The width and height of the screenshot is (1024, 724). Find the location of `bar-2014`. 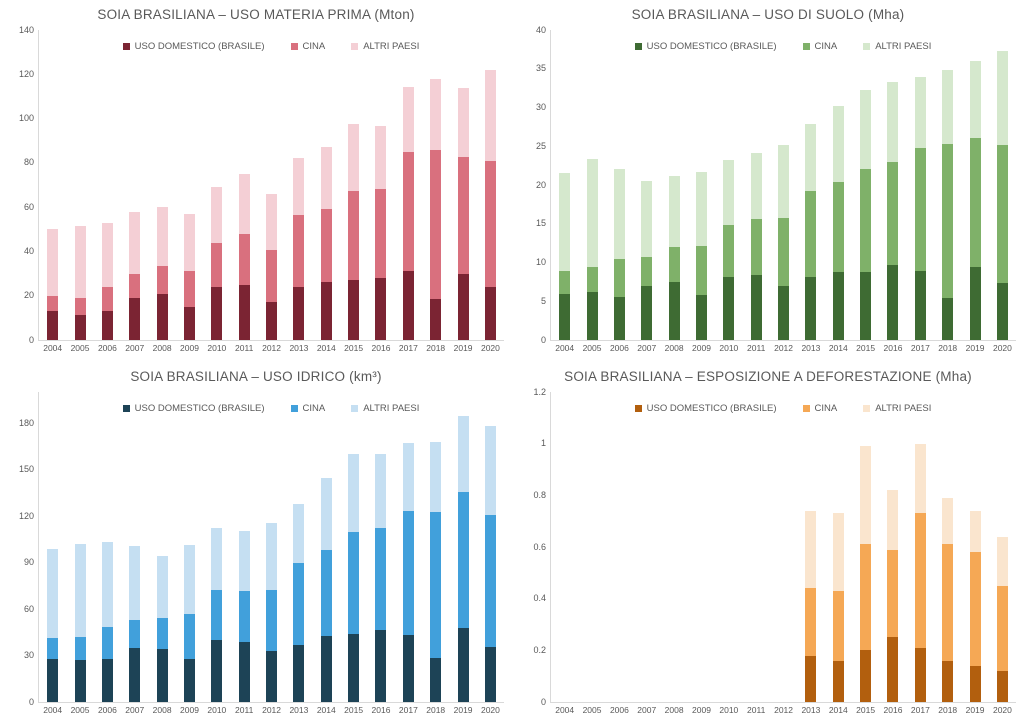

bar-2014 is located at coordinates (838, 547).